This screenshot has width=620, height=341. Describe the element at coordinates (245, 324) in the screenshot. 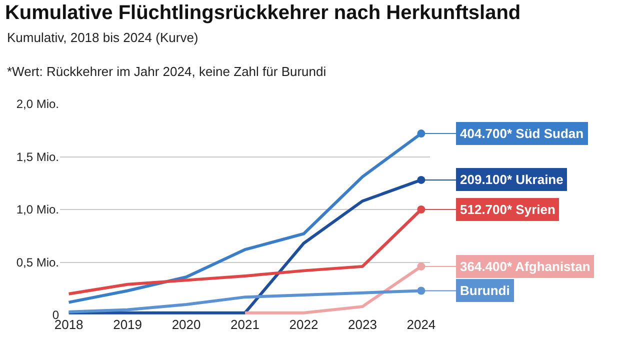

I see `x-tick-label: 2021` at that location.